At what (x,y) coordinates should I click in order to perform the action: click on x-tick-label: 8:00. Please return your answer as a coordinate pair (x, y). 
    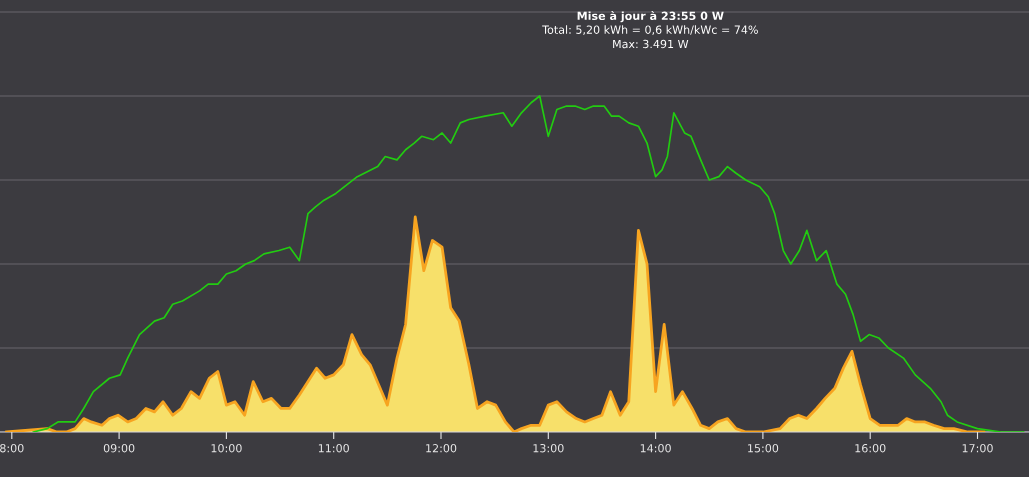
    Looking at the image, I should click on (12, 448).